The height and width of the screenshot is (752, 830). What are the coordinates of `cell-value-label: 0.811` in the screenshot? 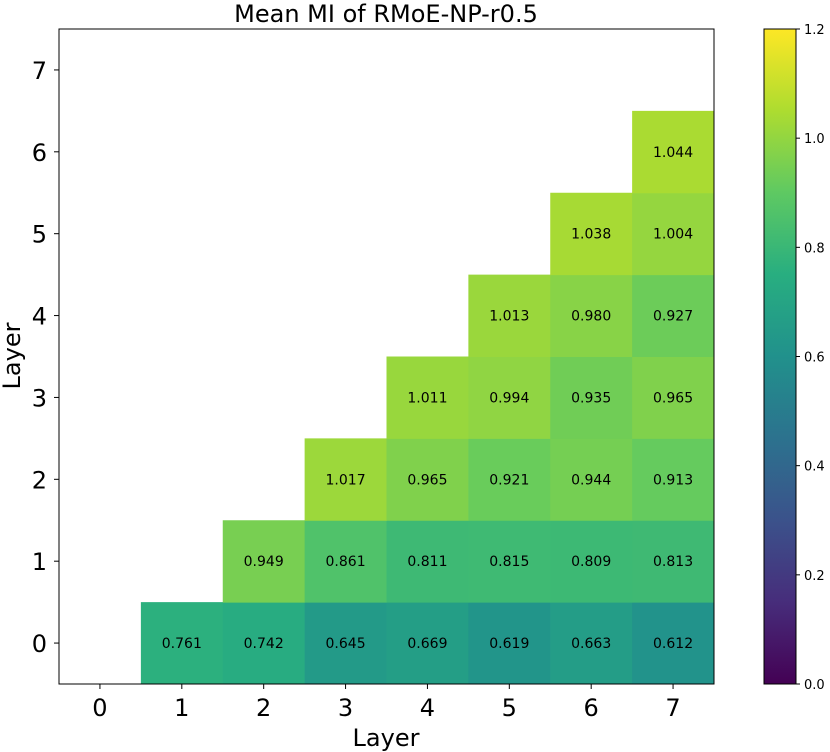 It's located at (427, 562).